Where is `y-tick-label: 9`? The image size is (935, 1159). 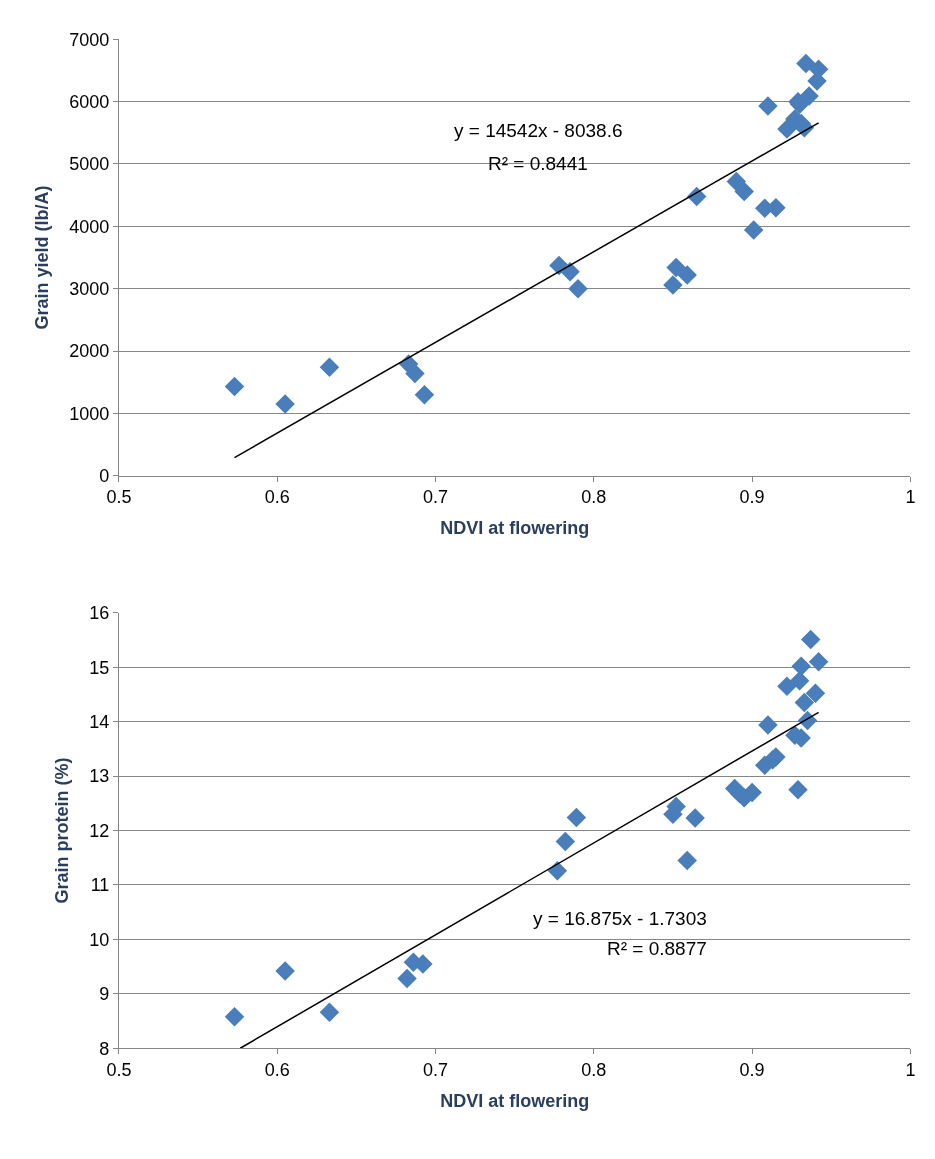 y-tick-label: 9 is located at coordinates (104, 994).